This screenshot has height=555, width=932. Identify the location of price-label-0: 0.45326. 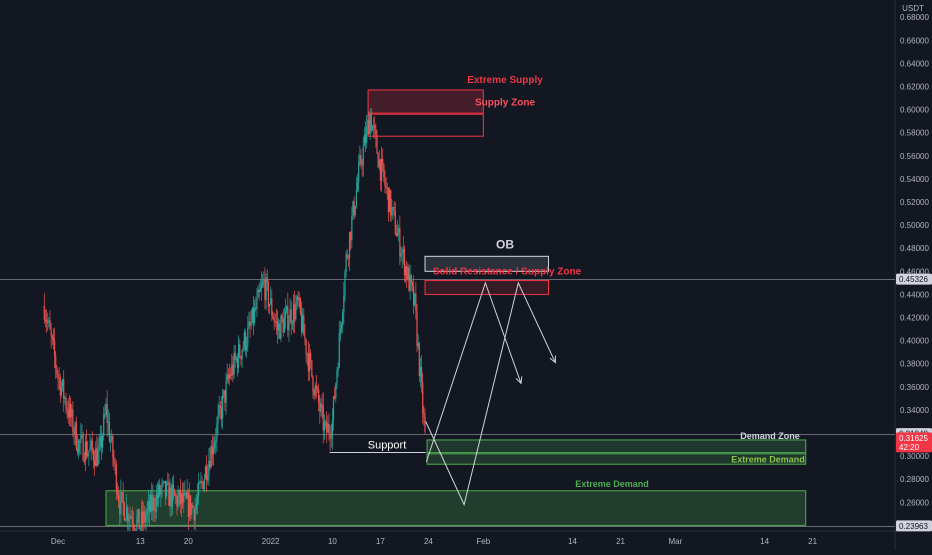
(913, 279).